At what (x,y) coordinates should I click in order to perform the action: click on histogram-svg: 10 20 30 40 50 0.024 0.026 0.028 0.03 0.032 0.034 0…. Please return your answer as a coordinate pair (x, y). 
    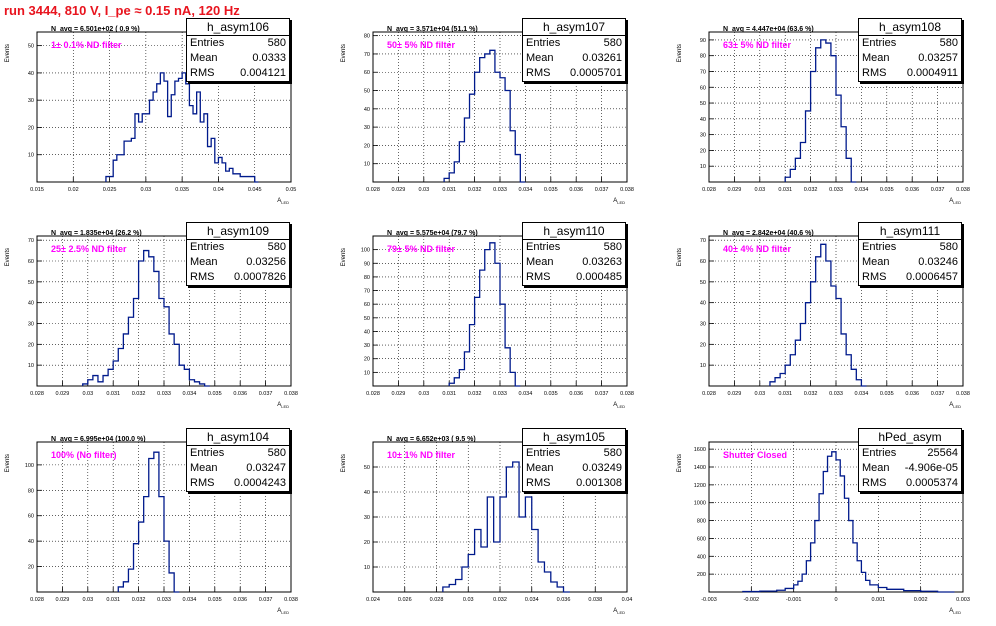
    Looking at the image, I should click on (486, 525).